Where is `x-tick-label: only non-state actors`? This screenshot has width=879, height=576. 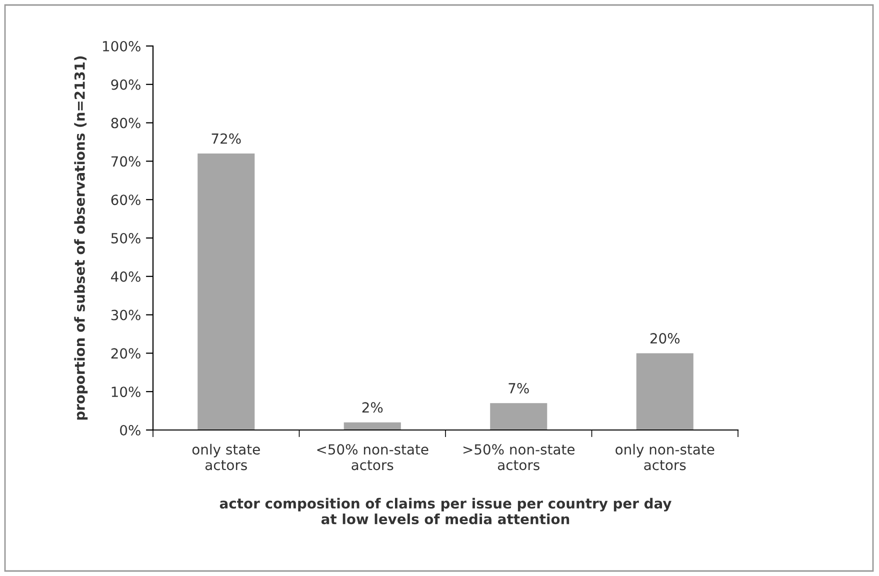 x-tick-label: only non-state actors is located at coordinates (665, 457).